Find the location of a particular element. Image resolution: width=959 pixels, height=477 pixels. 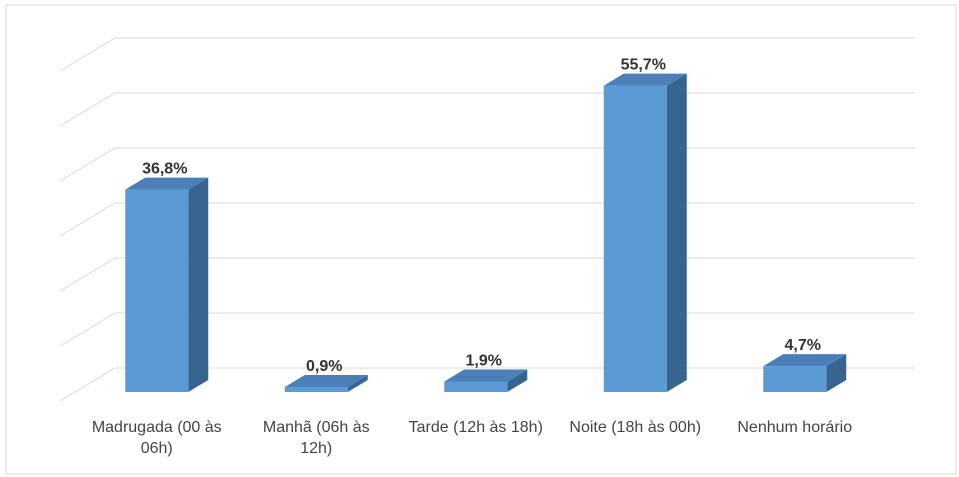

data-label: 4,7% is located at coordinates (803, 345).